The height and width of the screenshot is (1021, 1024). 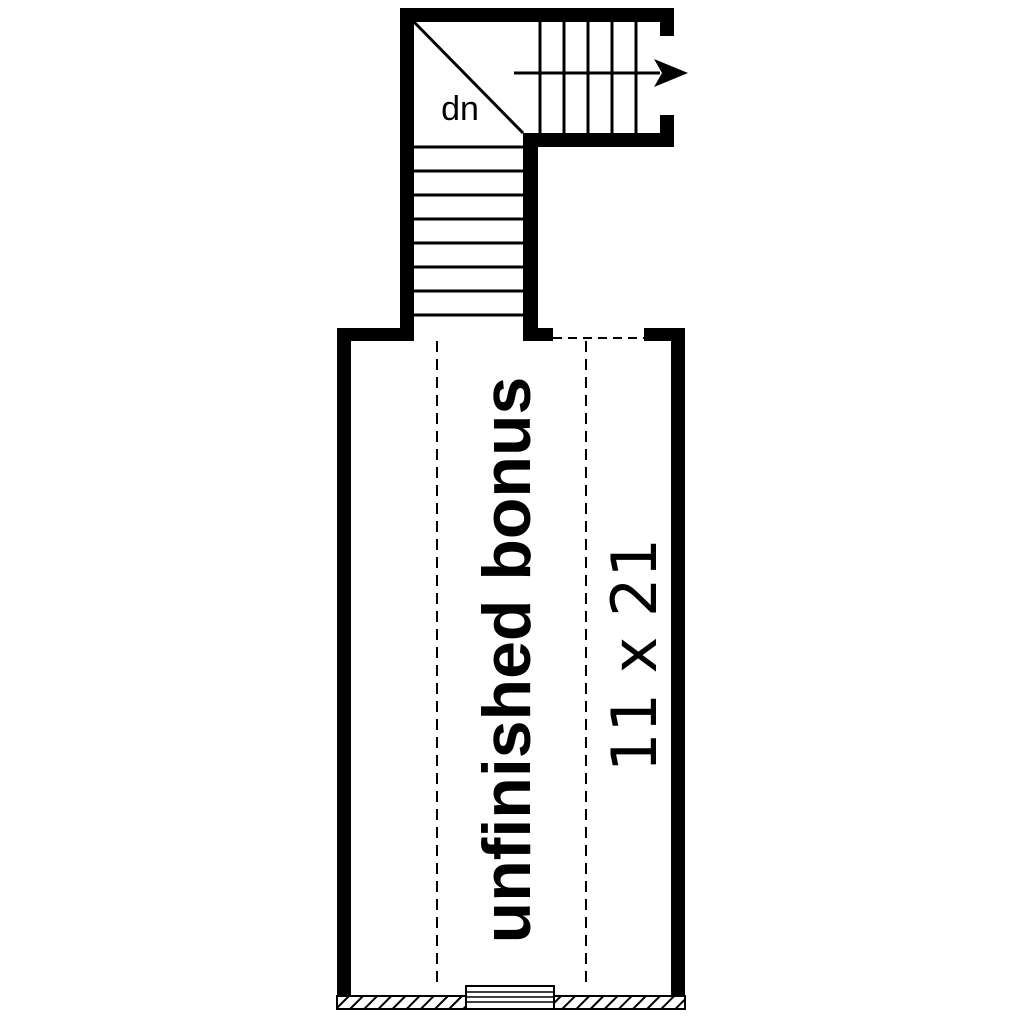 I want to click on door-jamb-top, so click(x=667, y=22).